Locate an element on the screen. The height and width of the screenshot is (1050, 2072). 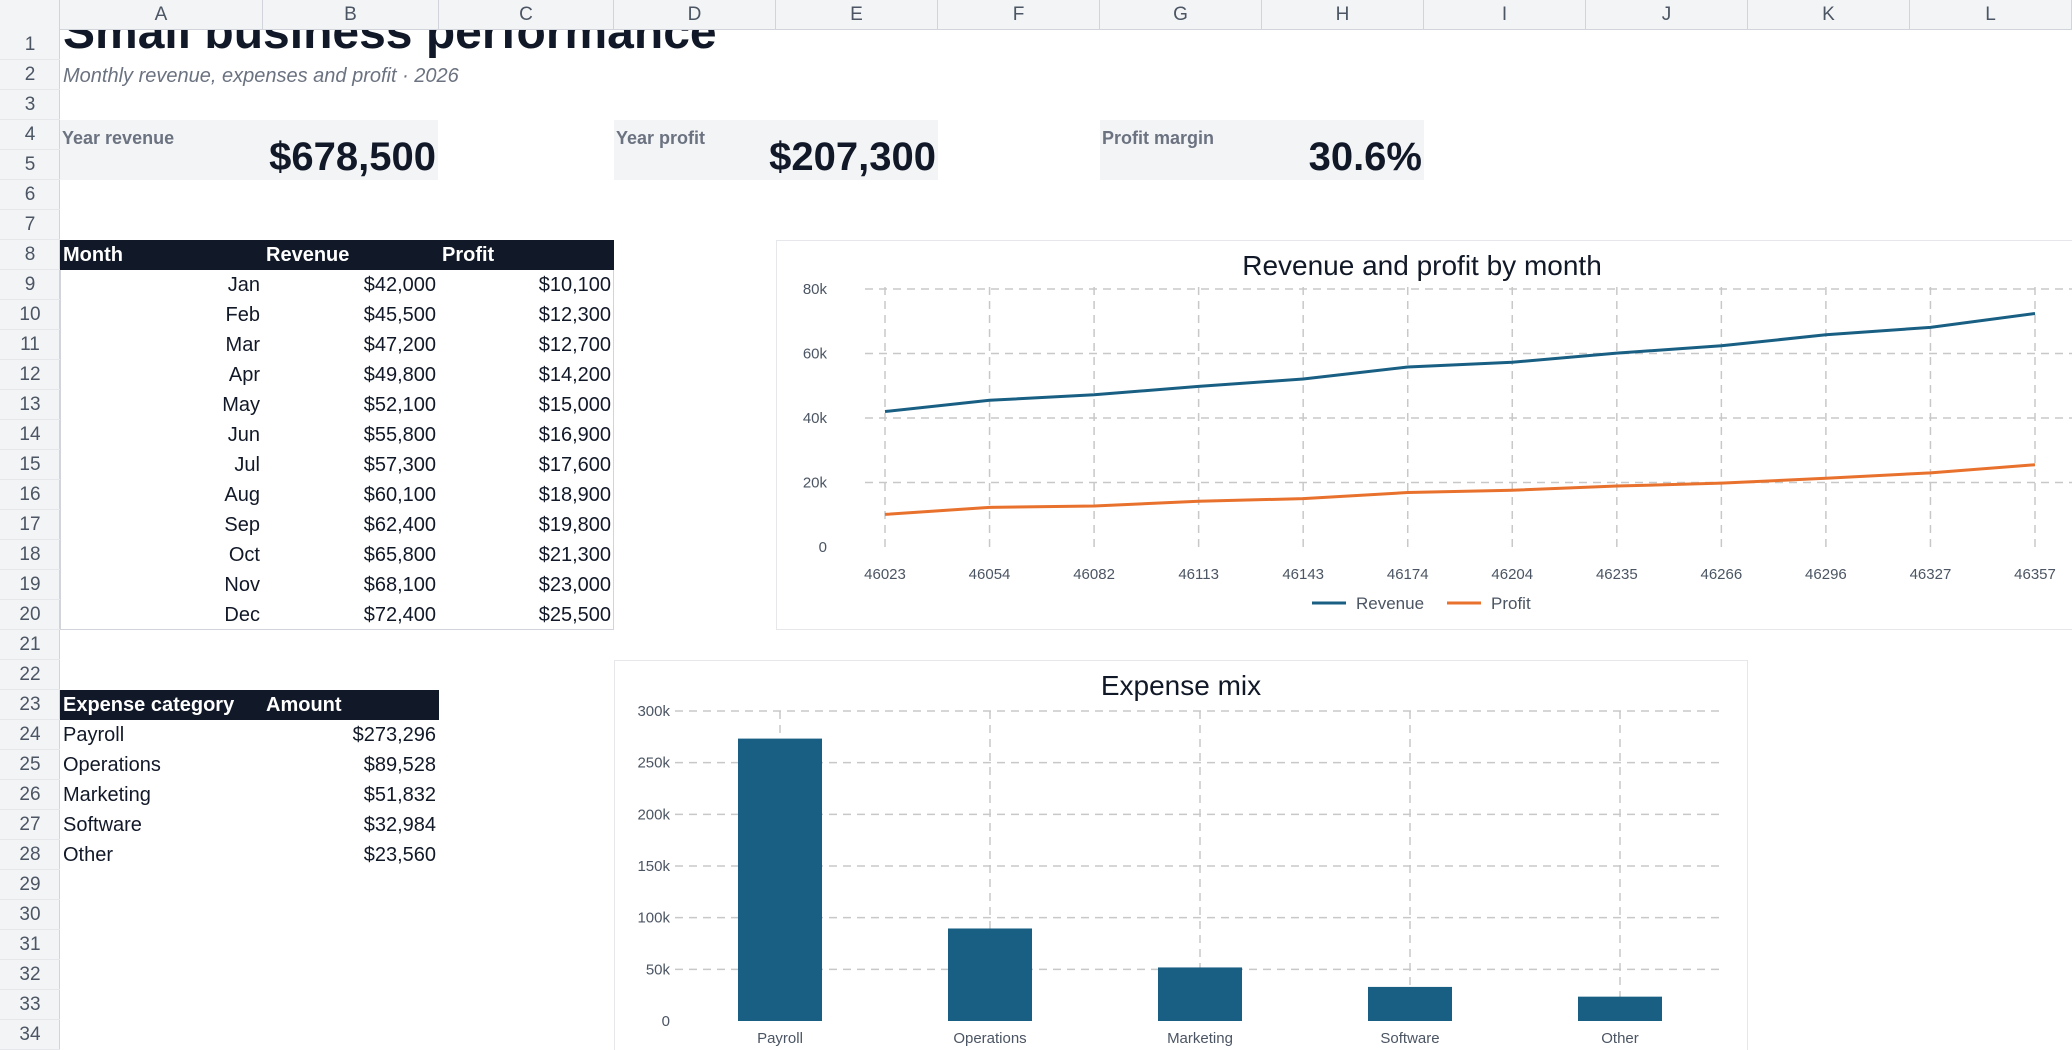
month-cell: Dec is located at coordinates (242, 615).